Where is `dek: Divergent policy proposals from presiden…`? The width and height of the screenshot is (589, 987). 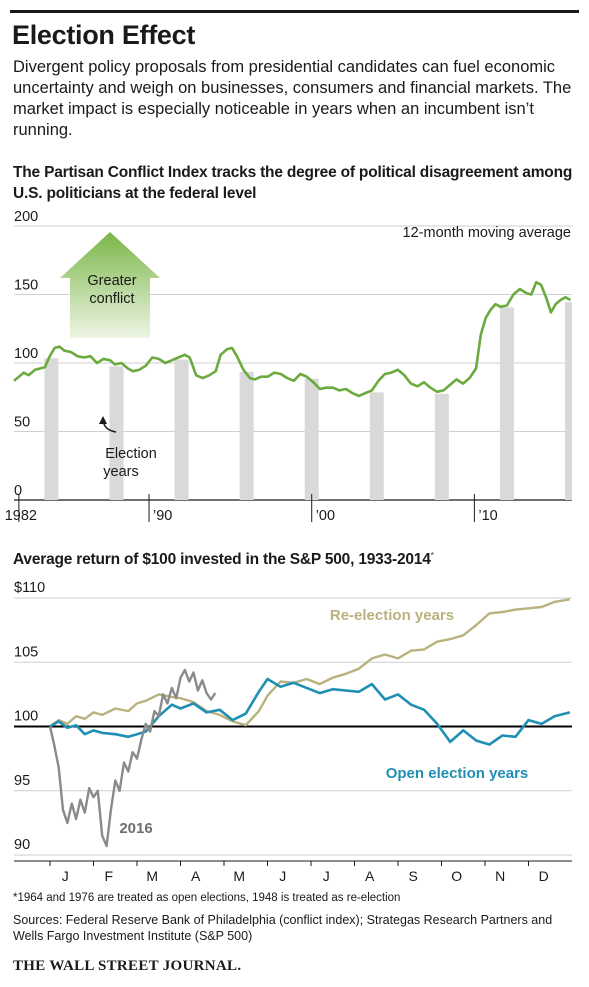
dek: Divergent policy proposals from presiden… is located at coordinates (292, 98).